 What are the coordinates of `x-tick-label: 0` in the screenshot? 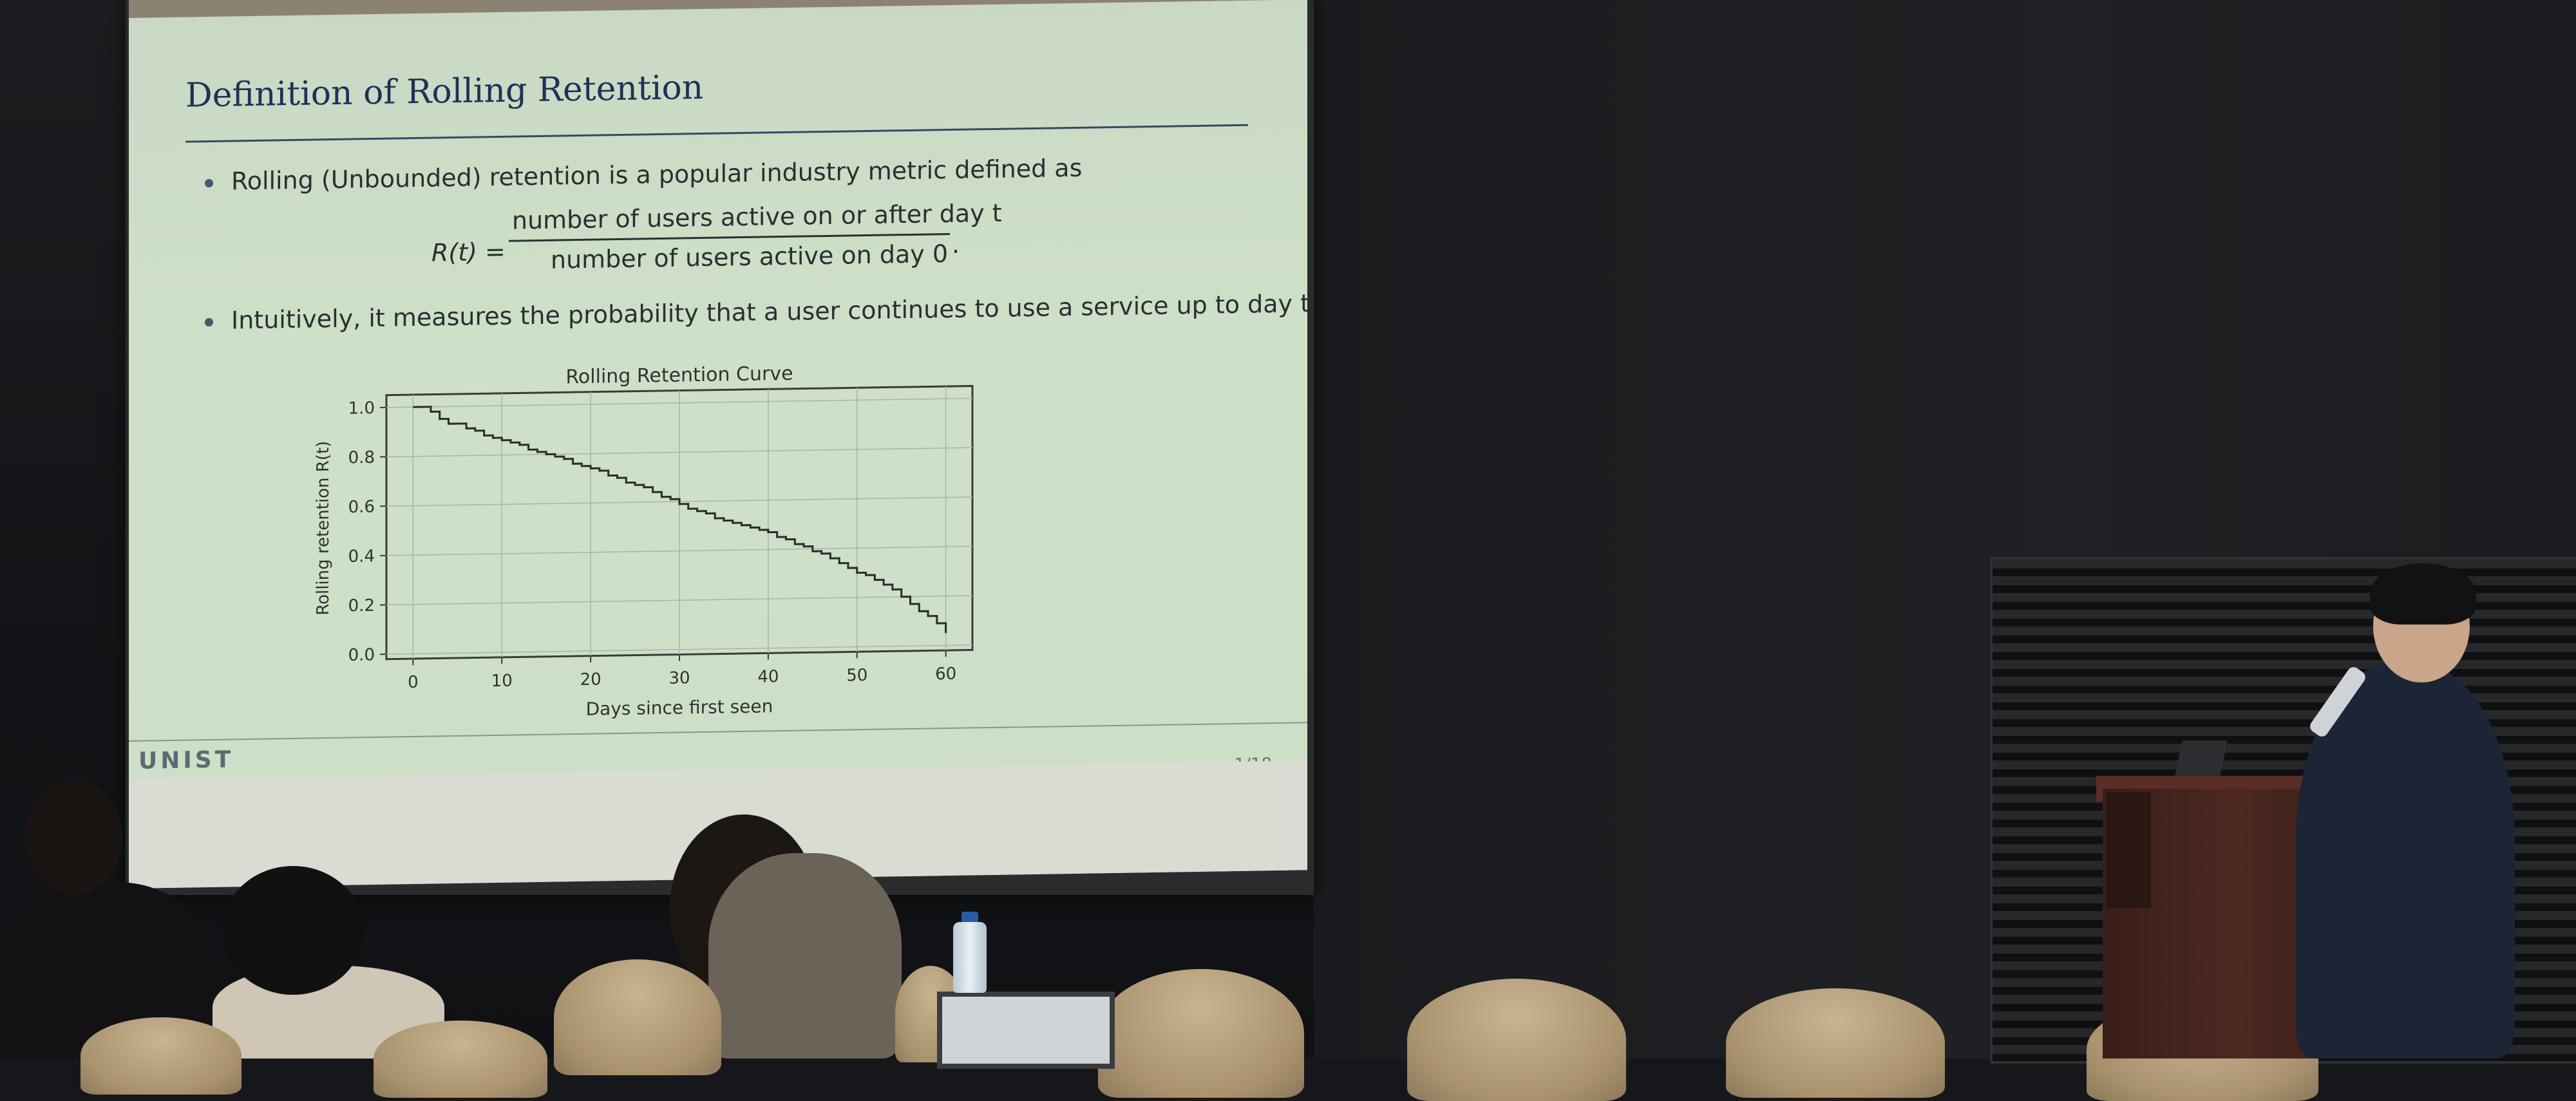 It's located at (414, 682).